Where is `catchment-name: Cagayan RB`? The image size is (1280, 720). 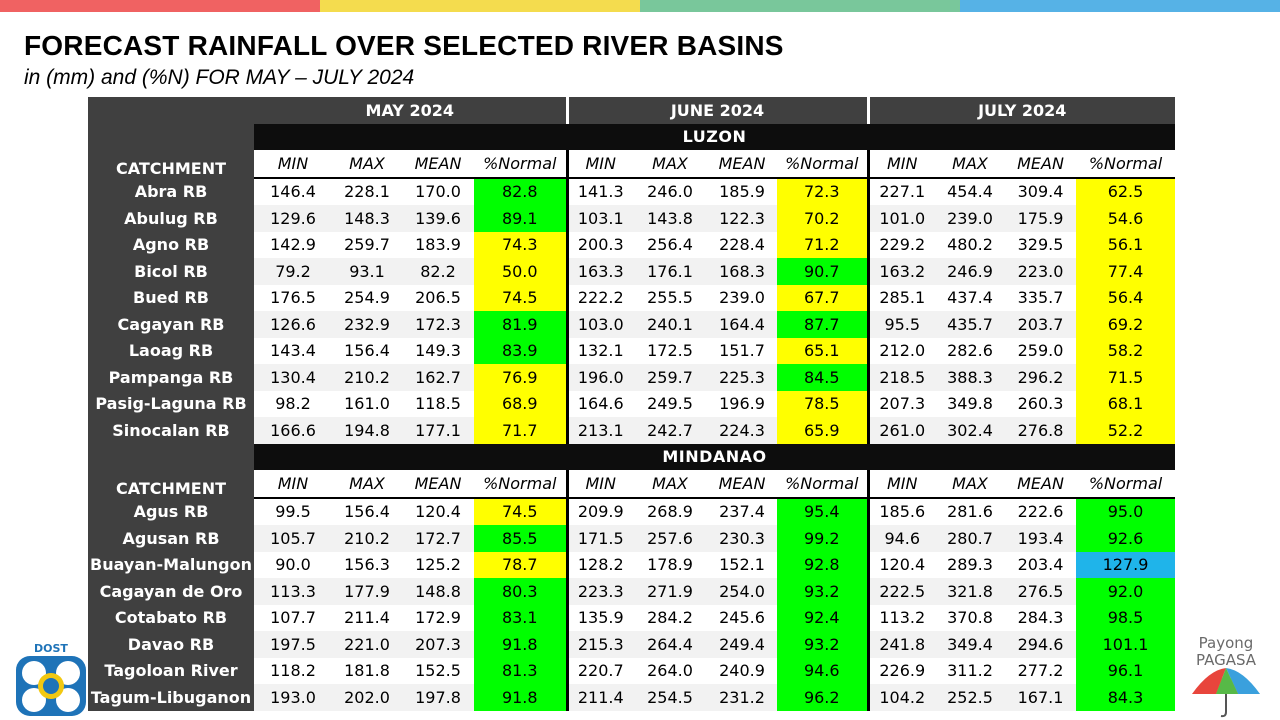
catchment-name: Cagayan RB is located at coordinates (171, 324).